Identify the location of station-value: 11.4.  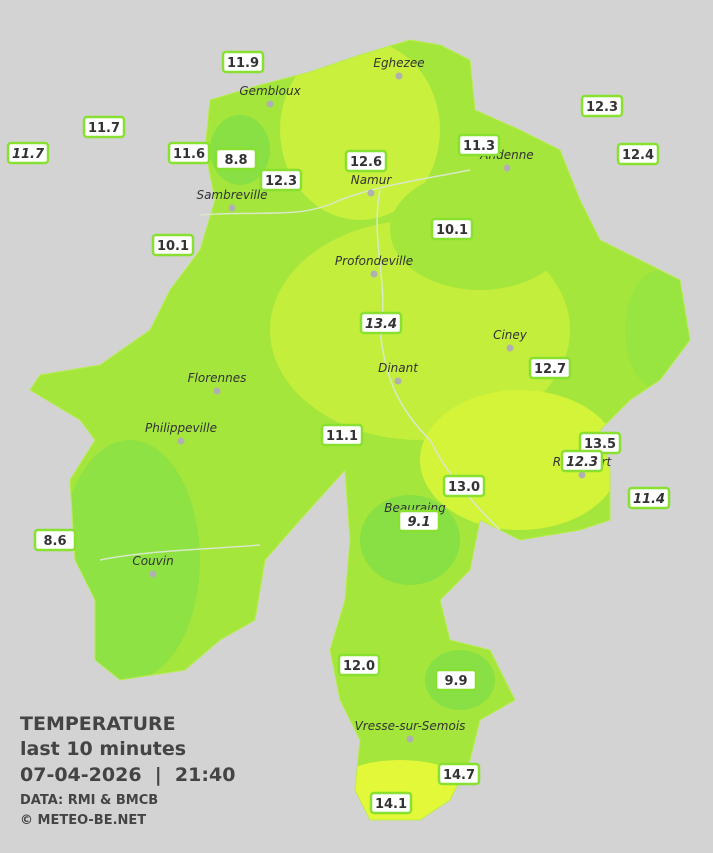
(649, 499).